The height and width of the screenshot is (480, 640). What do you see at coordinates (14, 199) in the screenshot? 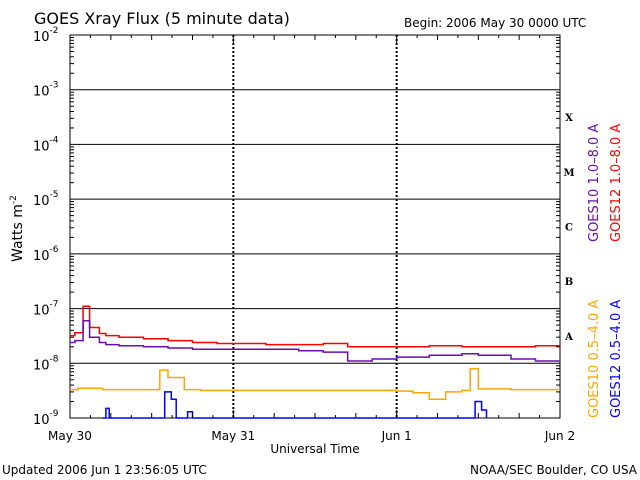
I see `y-axis-label-exponent: -2` at bounding box center [14, 199].